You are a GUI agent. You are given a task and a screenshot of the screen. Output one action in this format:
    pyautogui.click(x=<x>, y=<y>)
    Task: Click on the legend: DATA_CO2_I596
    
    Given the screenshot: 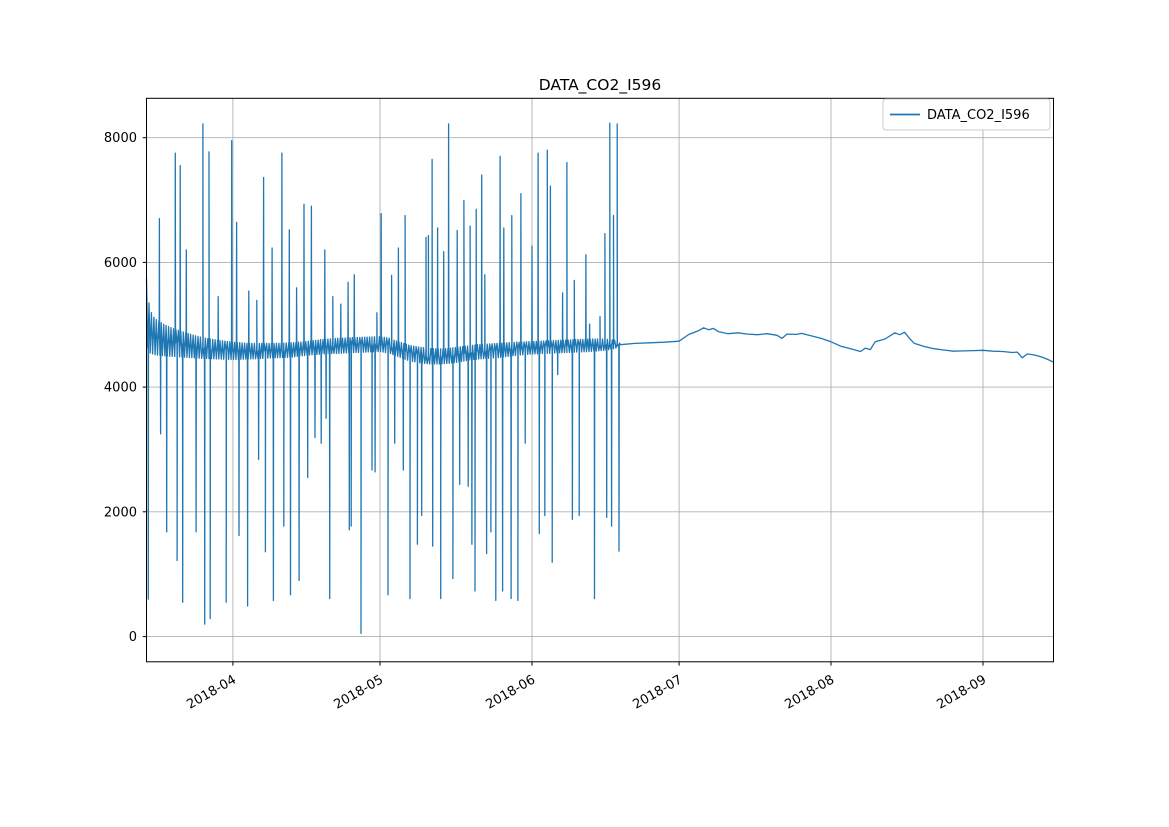 What is the action you would take?
    pyautogui.click(x=966, y=114)
    